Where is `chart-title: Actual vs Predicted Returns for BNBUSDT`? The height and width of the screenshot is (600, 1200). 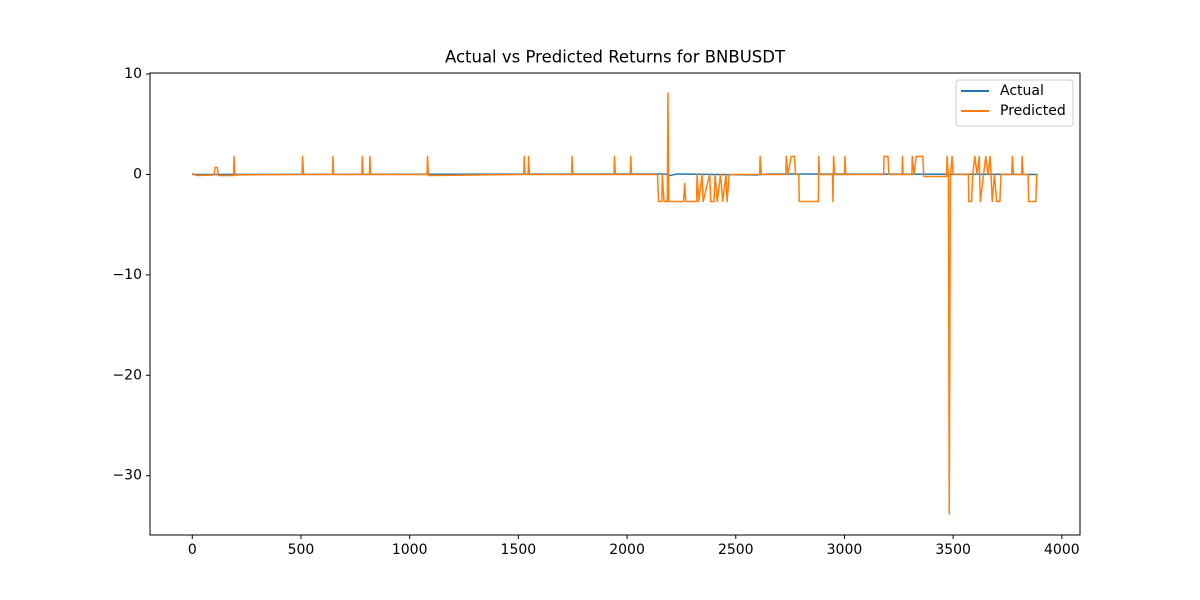 chart-title: Actual vs Predicted Returns for BNBUSDT is located at coordinates (615, 57).